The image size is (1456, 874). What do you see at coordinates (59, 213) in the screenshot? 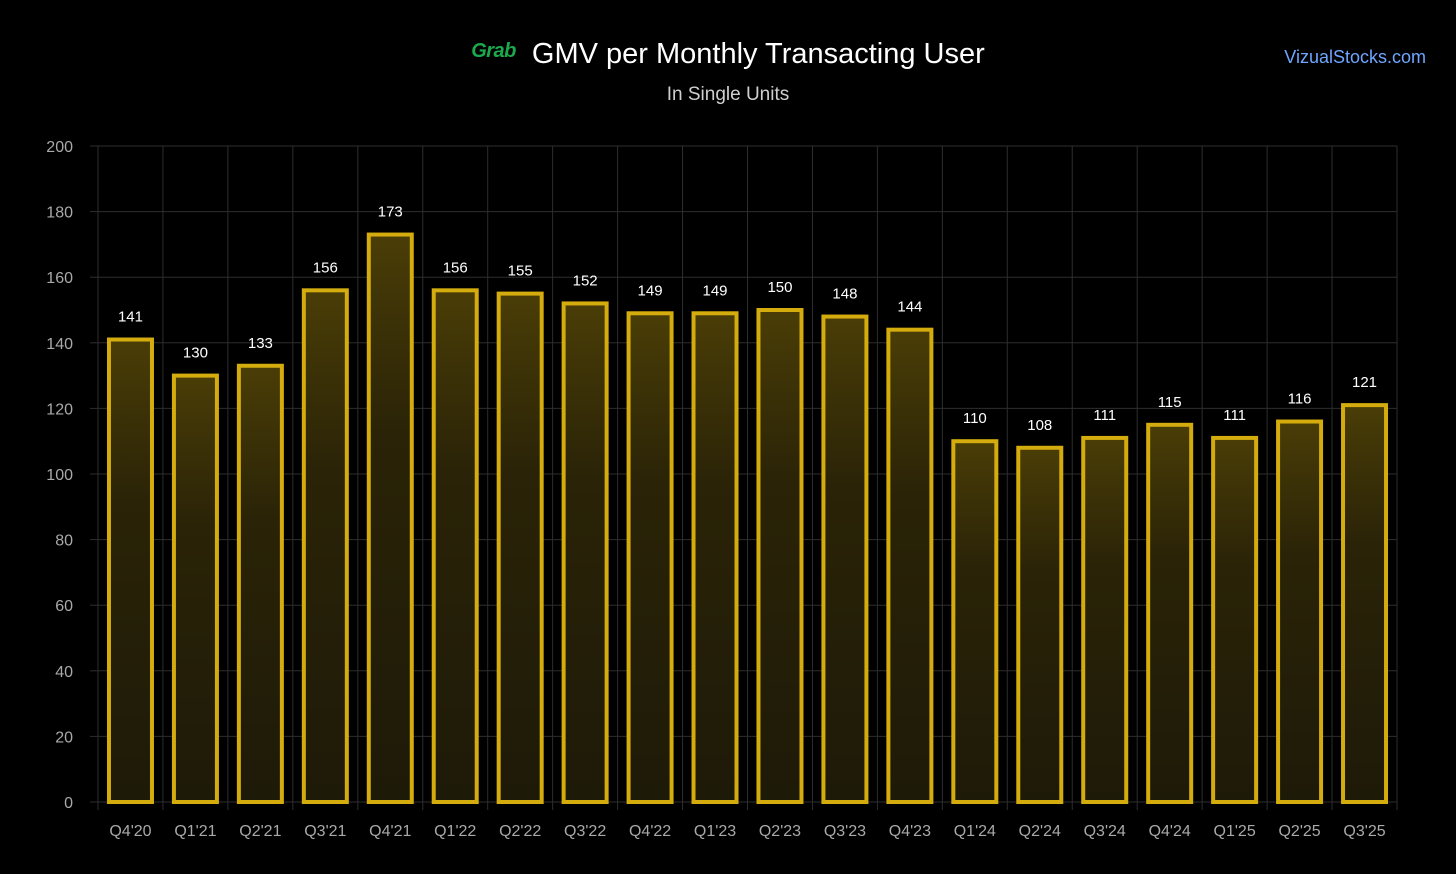
I see `y-tick-label: 180` at bounding box center [59, 213].